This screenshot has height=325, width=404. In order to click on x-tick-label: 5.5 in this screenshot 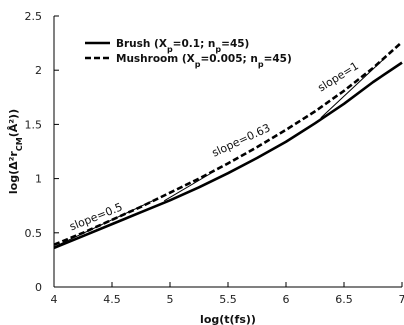, I will do `click(228, 299)`.